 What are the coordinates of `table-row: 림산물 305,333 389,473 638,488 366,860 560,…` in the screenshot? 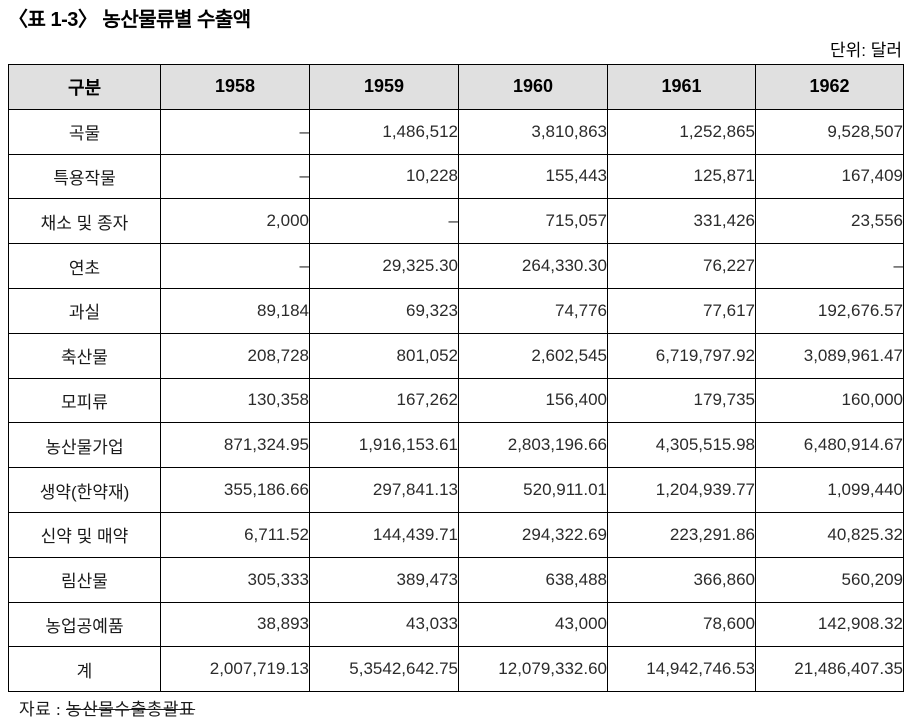 It's located at (456, 579).